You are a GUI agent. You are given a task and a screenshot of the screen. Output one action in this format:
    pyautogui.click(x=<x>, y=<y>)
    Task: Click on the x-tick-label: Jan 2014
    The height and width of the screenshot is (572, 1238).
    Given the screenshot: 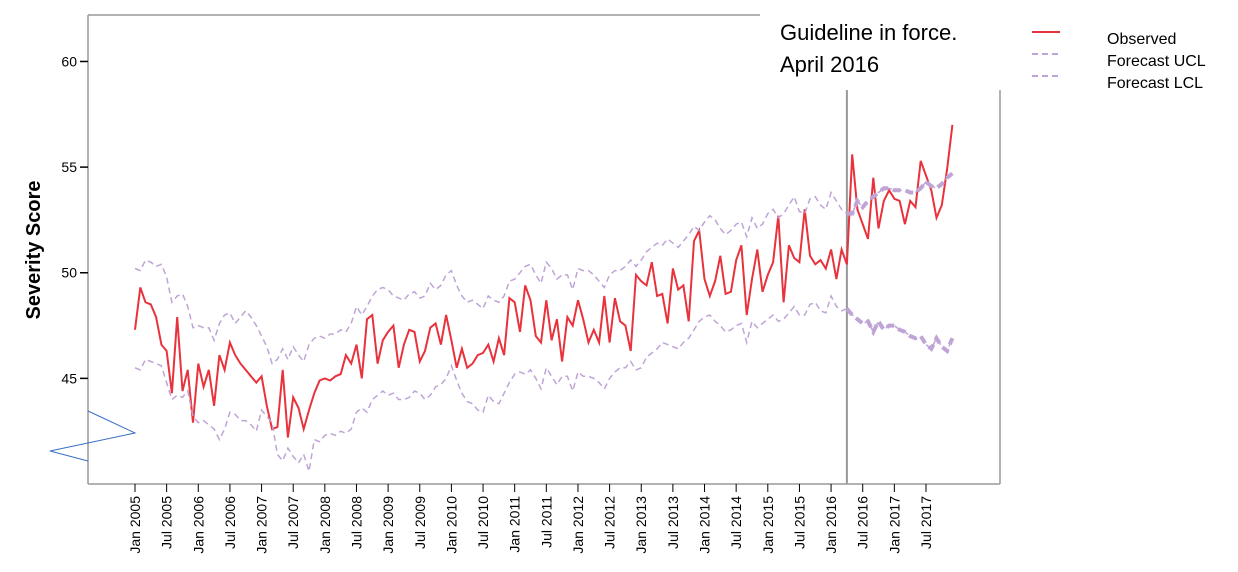 What is the action you would take?
    pyautogui.click(x=705, y=525)
    